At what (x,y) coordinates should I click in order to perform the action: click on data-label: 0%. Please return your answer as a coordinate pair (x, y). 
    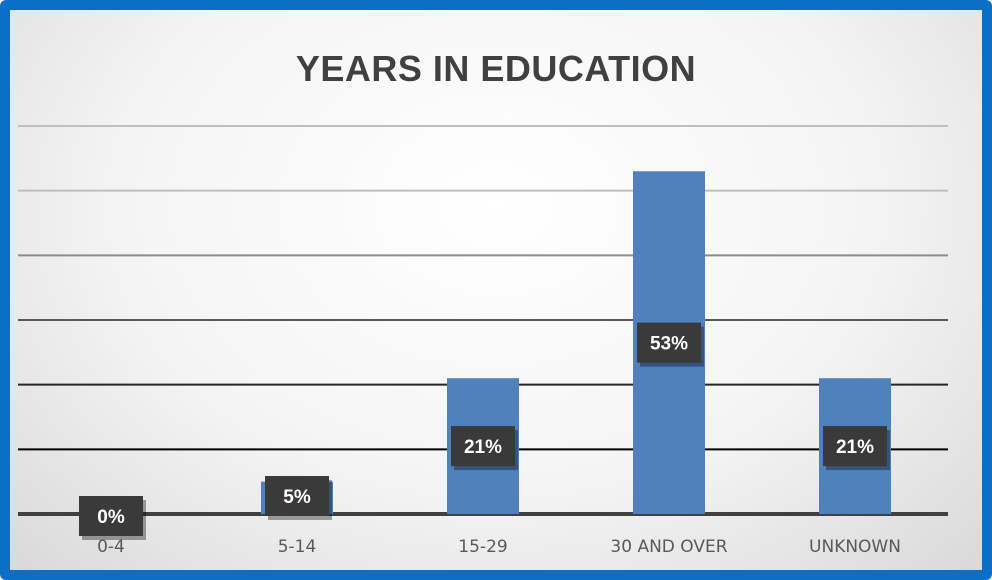
    Looking at the image, I should click on (112, 518).